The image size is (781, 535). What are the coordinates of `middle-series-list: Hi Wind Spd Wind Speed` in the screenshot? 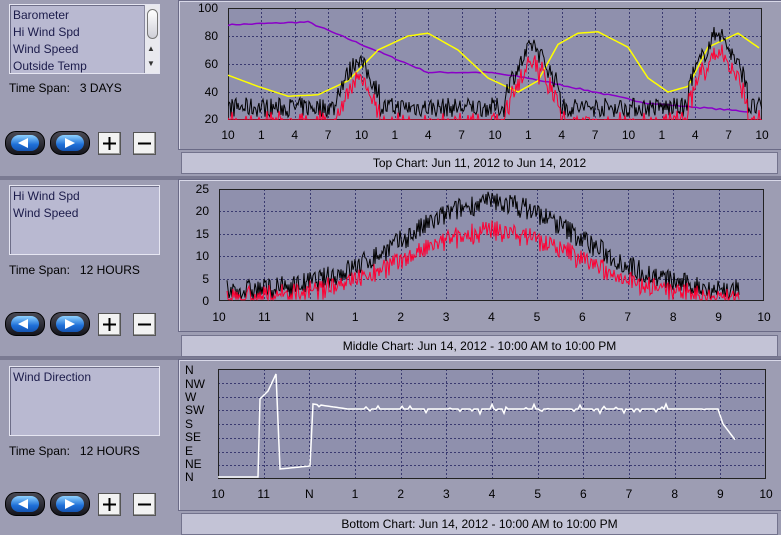 It's located at (84, 220).